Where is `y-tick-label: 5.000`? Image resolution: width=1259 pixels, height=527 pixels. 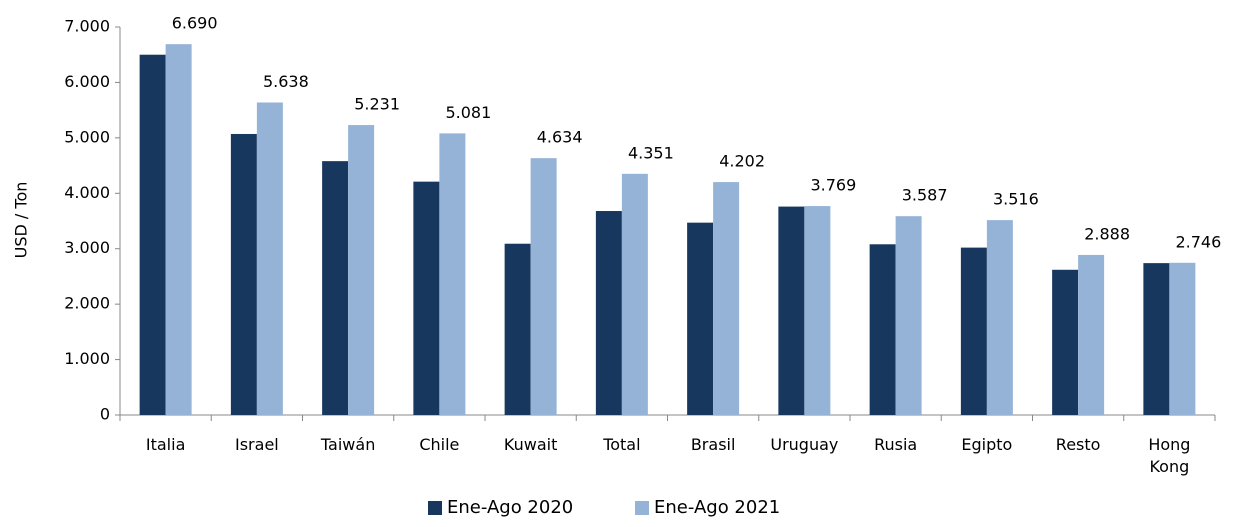
y-tick-label: 5.000 is located at coordinates (87, 136).